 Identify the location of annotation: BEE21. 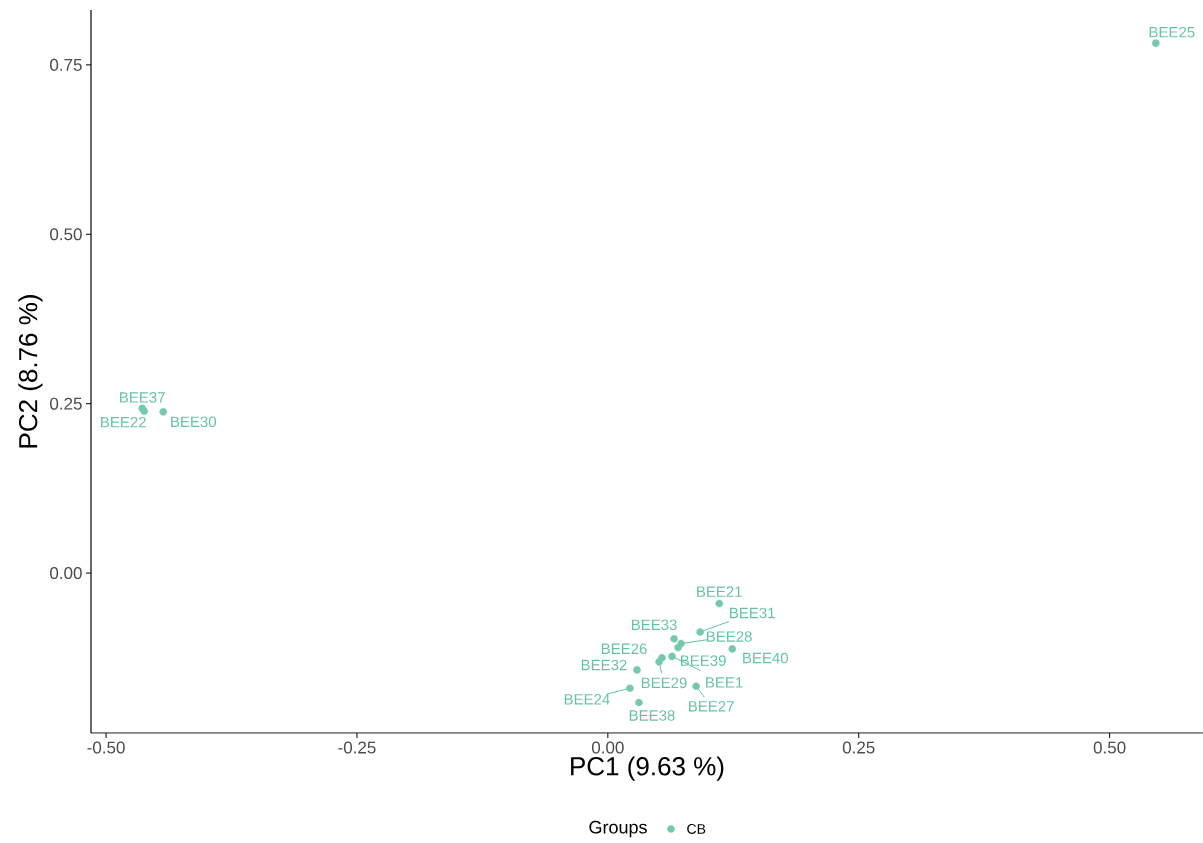
(719, 591).